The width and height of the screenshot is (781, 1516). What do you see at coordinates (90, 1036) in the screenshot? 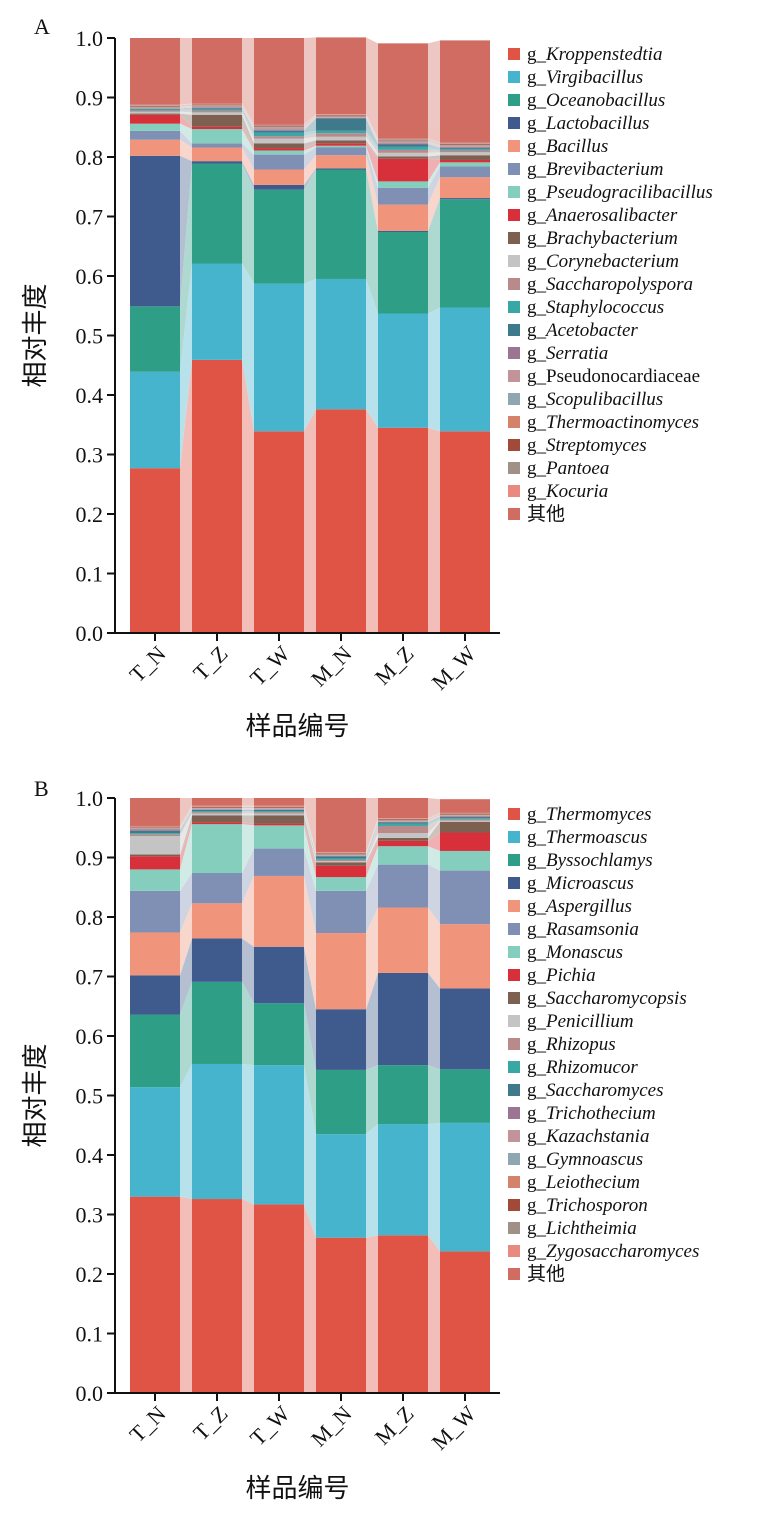
I see `y-tick-label: 0.6` at bounding box center [90, 1036].